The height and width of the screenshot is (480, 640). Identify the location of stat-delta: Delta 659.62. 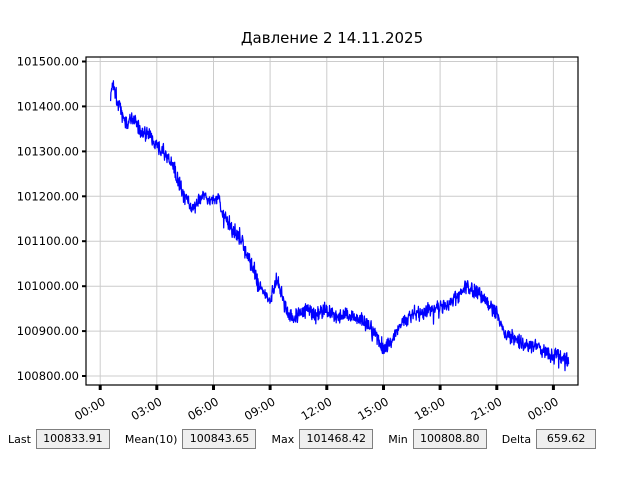
(549, 439).